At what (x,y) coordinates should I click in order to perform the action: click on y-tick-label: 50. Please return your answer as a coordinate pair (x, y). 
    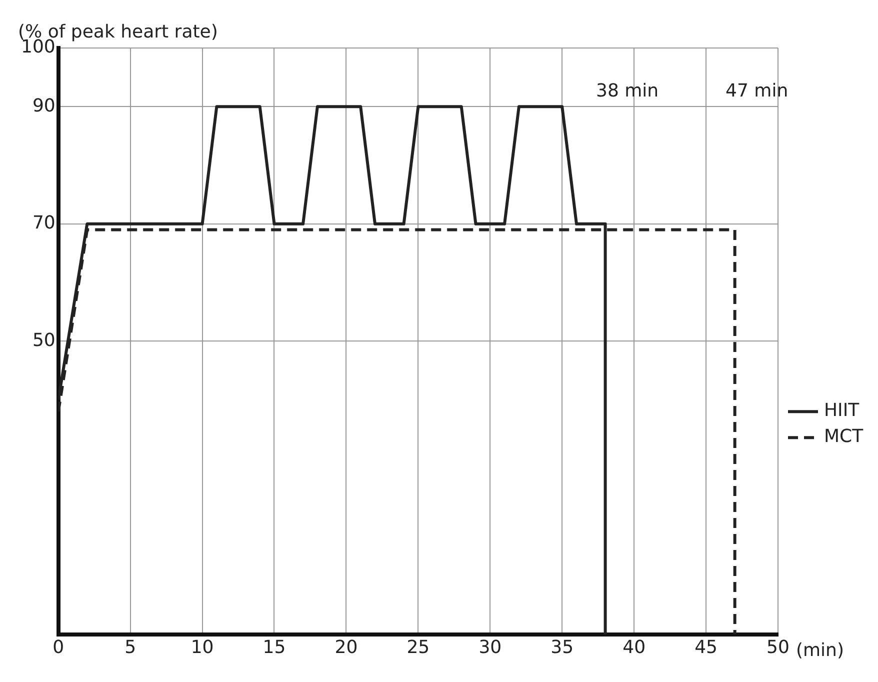
    Looking at the image, I should click on (44, 340).